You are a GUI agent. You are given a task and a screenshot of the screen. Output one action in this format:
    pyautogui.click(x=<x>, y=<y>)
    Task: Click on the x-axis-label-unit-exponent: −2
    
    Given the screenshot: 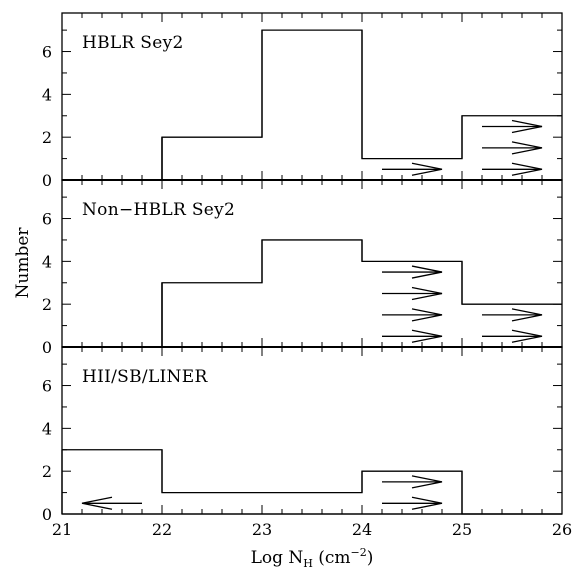 What is the action you would take?
    pyautogui.click(x=359, y=552)
    